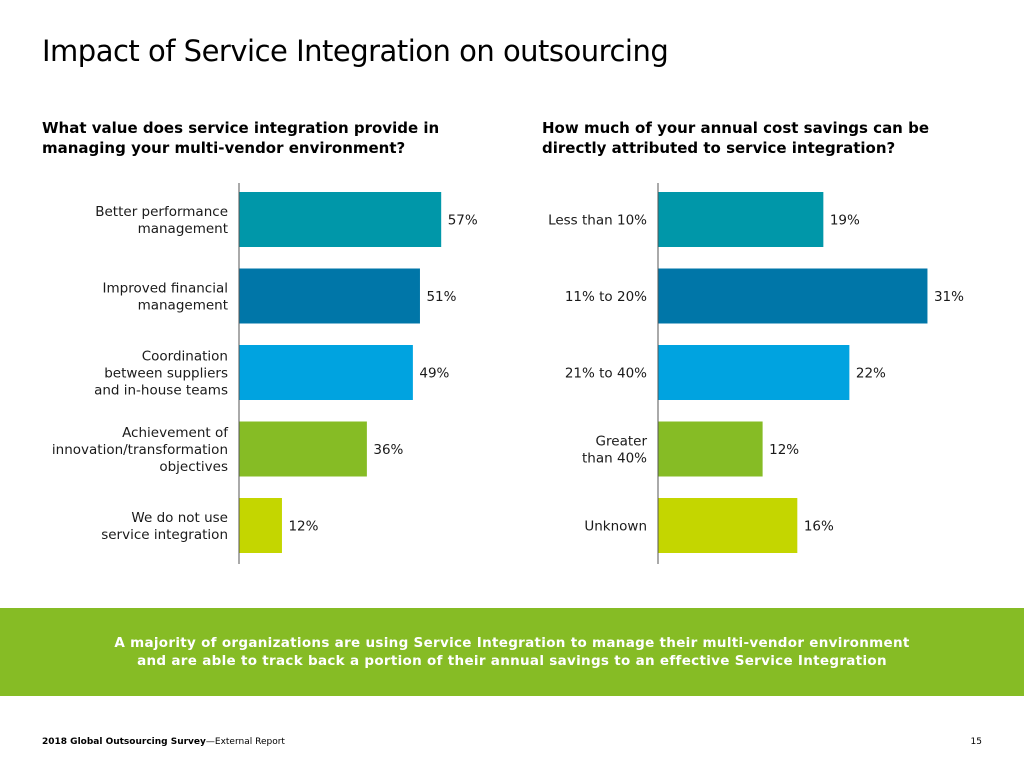 This screenshot has height=768, width=1024. I want to click on category-label-3-line-1: innovation/transformation, so click(140, 450).